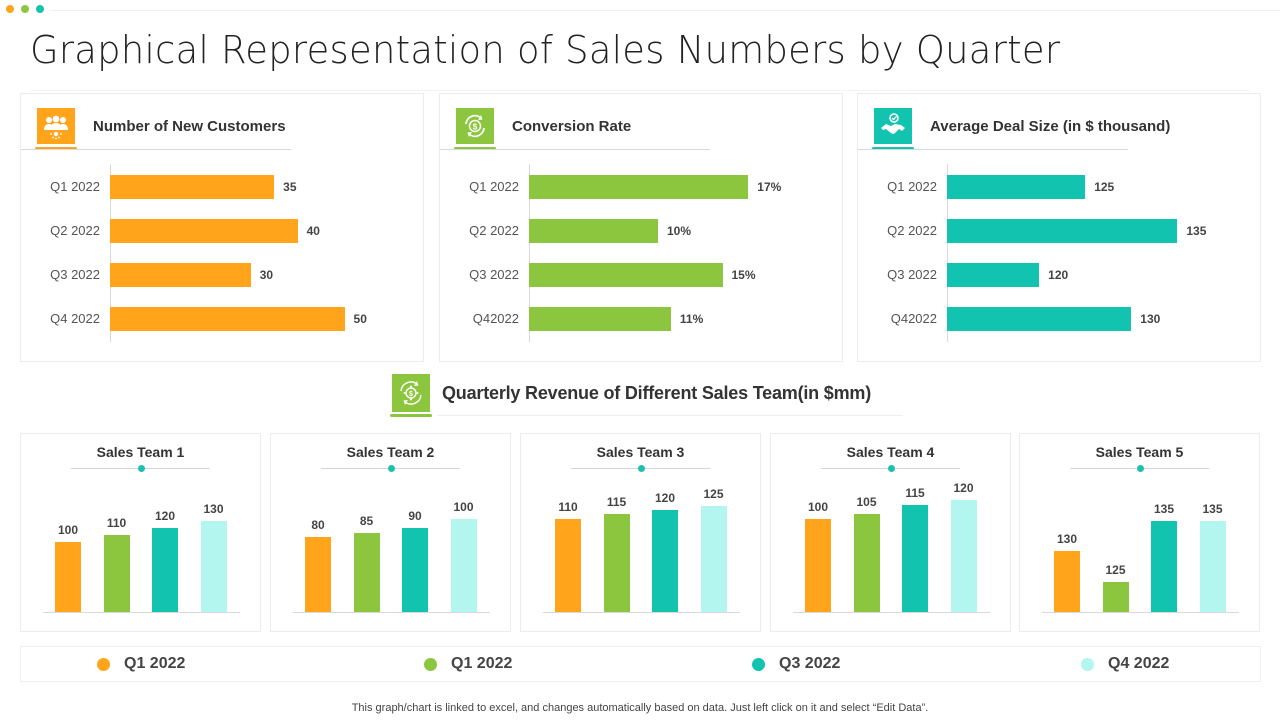 This screenshot has width=1280, height=720. I want to click on category-label: Q42022, so click(913, 318).